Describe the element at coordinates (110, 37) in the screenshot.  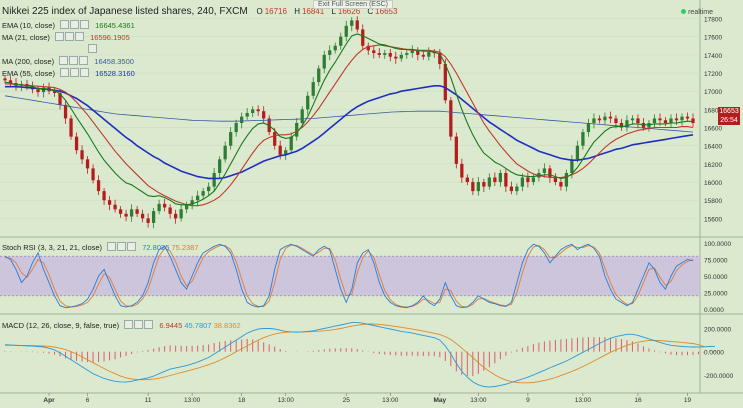
I see `legend-value: 16596.1905` at that location.